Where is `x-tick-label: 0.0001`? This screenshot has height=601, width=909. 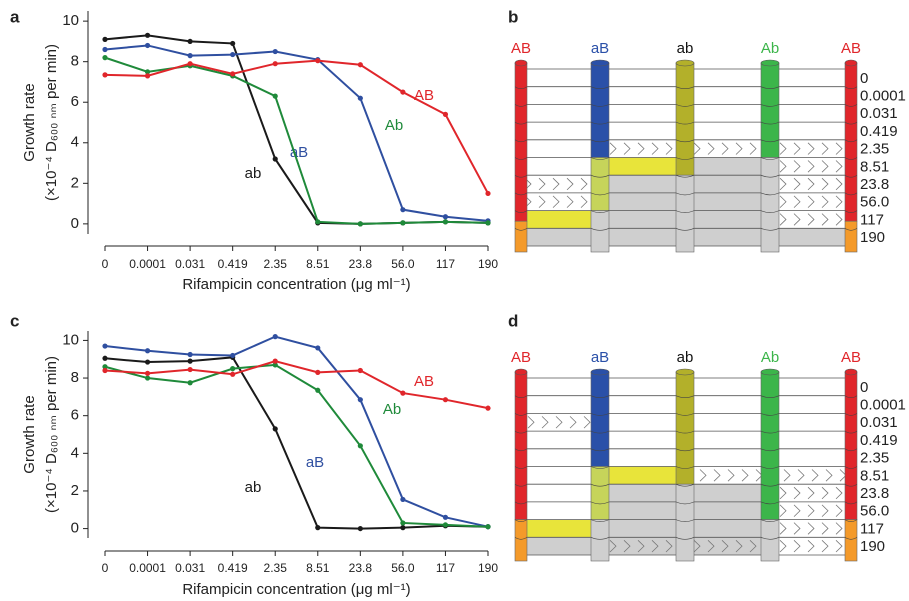 x-tick-label: 0.0001 is located at coordinates (147, 568).